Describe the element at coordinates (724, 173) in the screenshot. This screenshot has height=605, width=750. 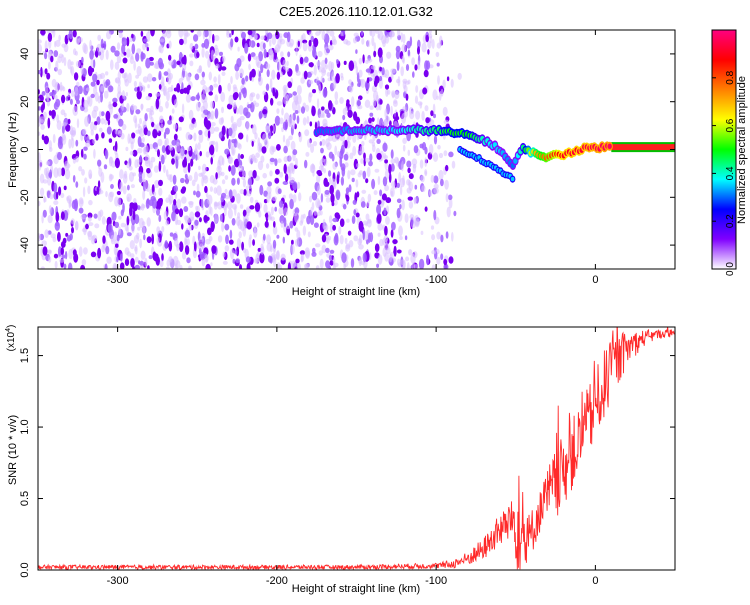
I see `colorbar-ticks: 0.0 0.2 0.4 0.6 0.8` at that location.